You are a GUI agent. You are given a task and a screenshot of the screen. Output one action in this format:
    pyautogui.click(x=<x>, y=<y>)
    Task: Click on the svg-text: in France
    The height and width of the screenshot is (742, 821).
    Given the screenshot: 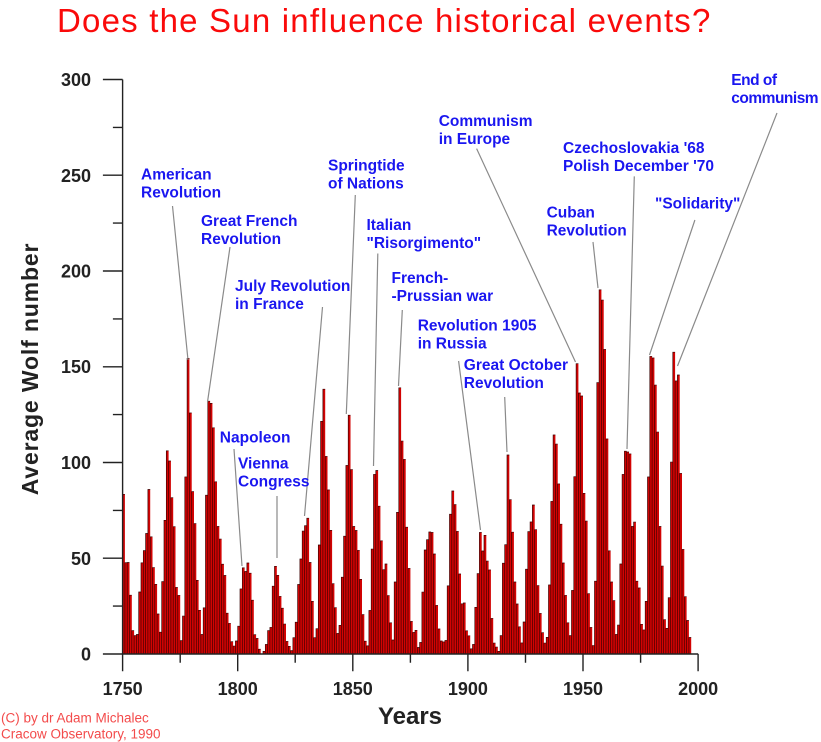 What is the action you would take?
    pyautogui.click(x=269, y=304)
    